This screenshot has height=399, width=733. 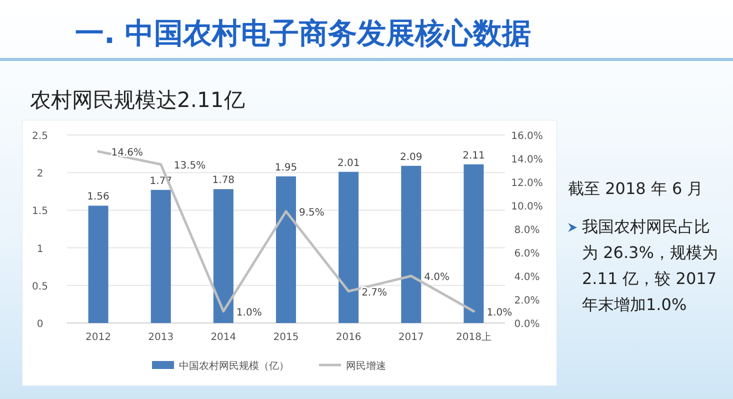 What do you see at coordinates (527, 277) in the screenshot?
I see `y2-tick-label: 4.0%` at bounding box center [527, 277].